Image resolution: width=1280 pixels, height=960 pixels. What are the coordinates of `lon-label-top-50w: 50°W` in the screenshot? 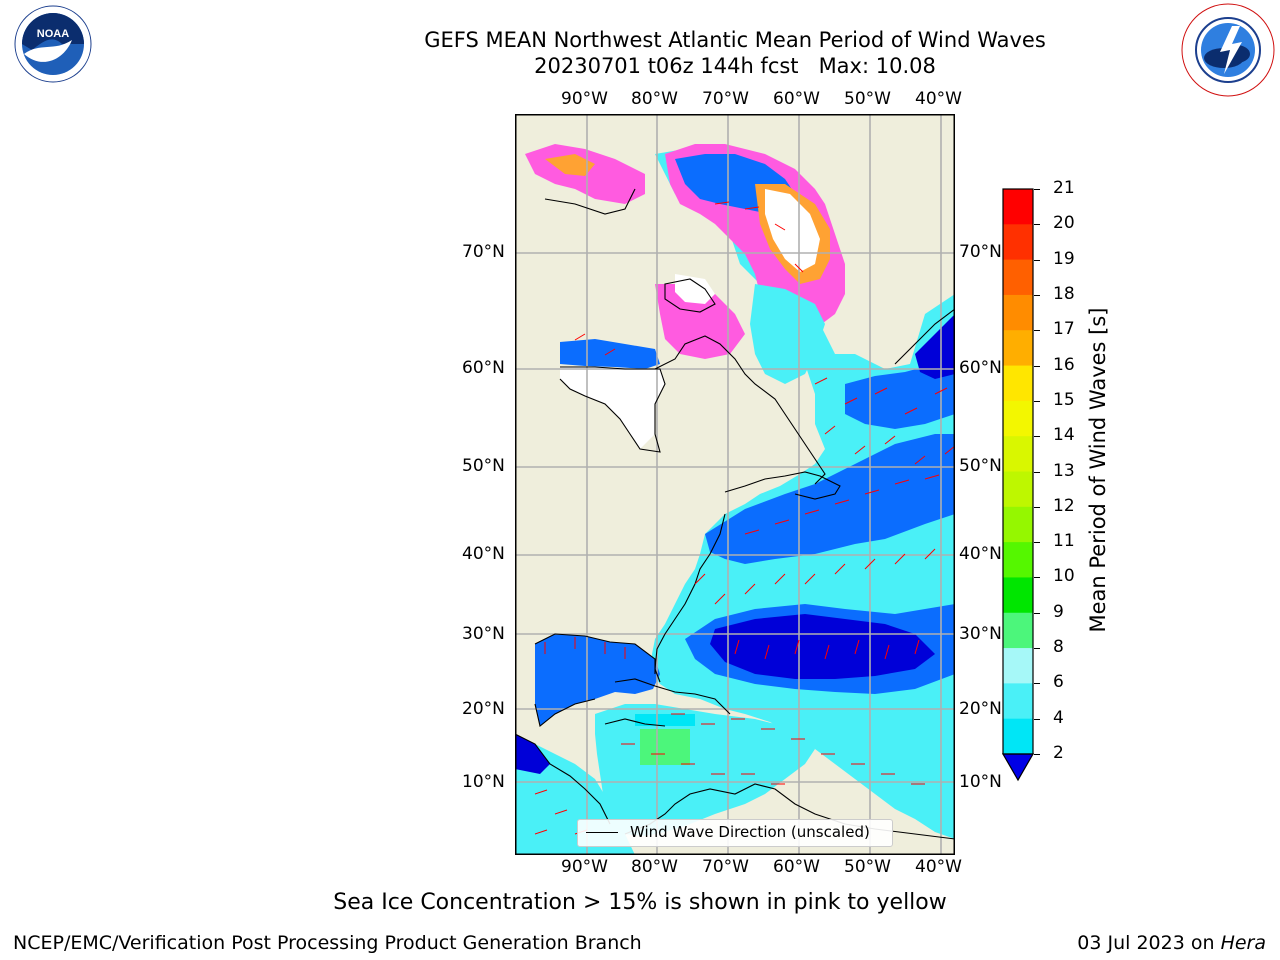 It's located at (867, 99).